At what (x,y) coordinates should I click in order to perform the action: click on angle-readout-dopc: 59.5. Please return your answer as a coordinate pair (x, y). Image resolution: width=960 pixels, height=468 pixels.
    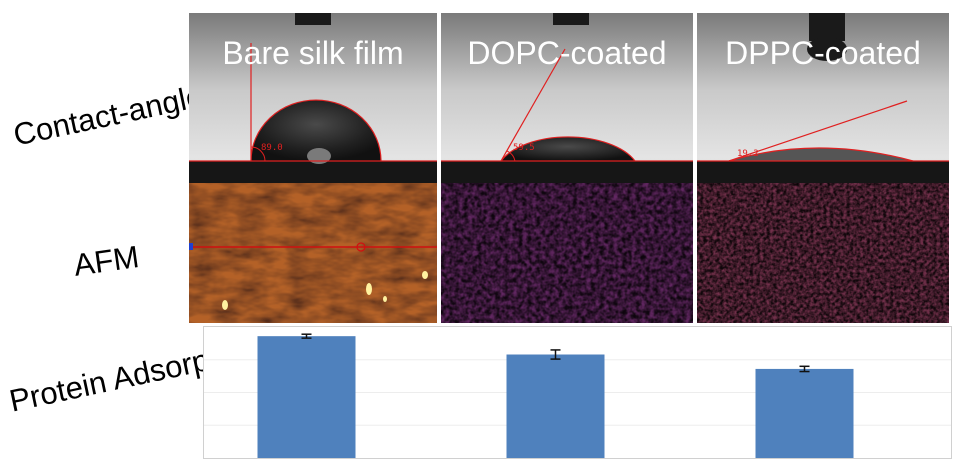
    Looking at the image, I should click on (524, 148).